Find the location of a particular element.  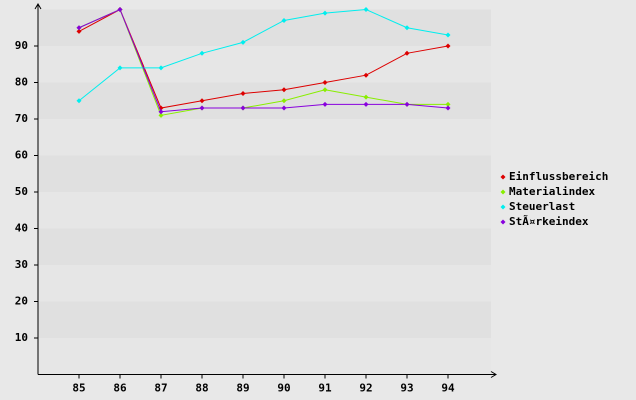

y-tick-label: 60 is located at coordinates (21, 155).